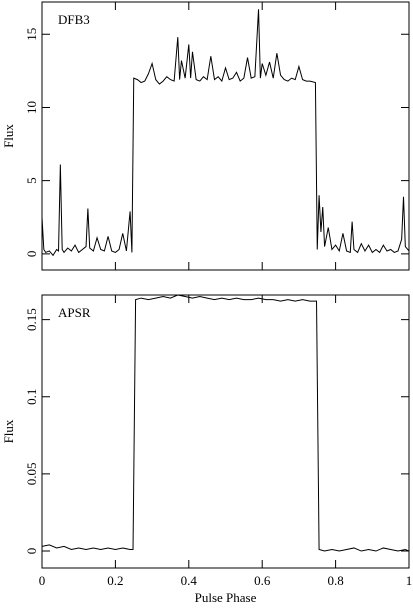 The width and height of the screenshot is (413, 610). I want to click on x-tick-label: 1, so click(409, 580).